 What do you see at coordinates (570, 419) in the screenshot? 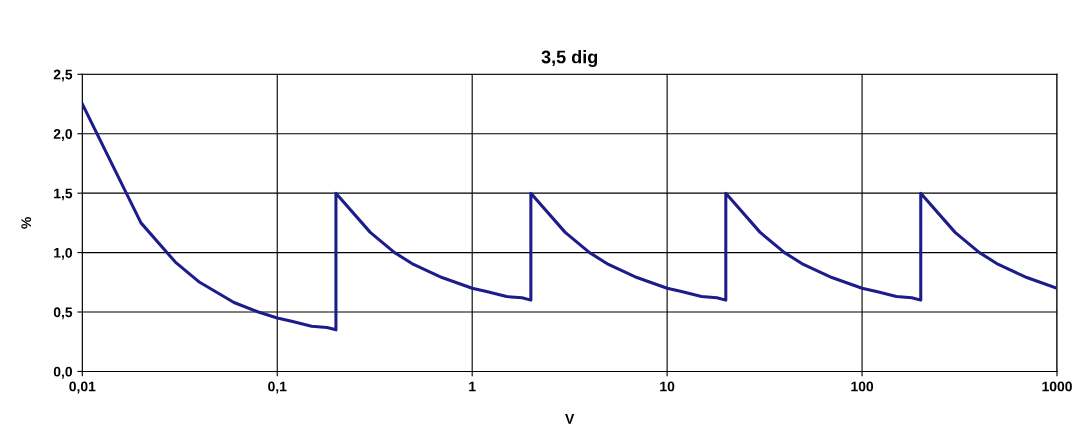
I see `x-axis-title: V` at bounding box center [570, 419].